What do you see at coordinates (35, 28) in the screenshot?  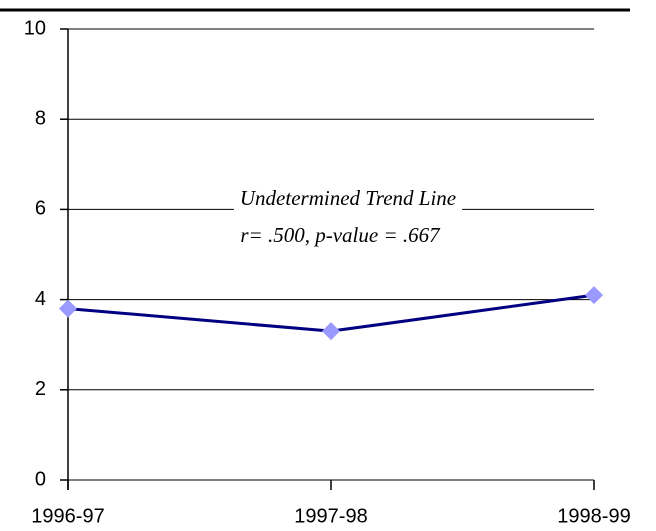 I see `y-tick-label: 10` at bounding box center [35, 28].